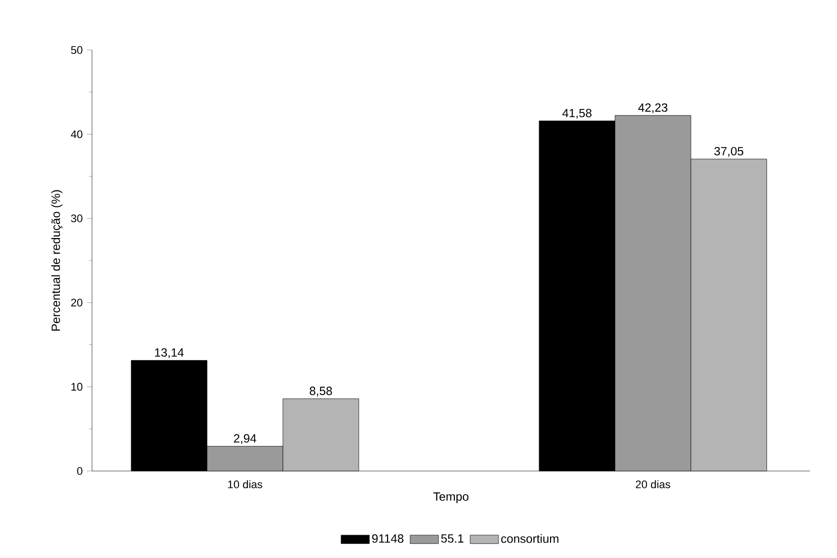 The height and width of the screenshot is (558, 837). I want to click on y-axis-title: Percentual de redução (%), so click(56, 260).